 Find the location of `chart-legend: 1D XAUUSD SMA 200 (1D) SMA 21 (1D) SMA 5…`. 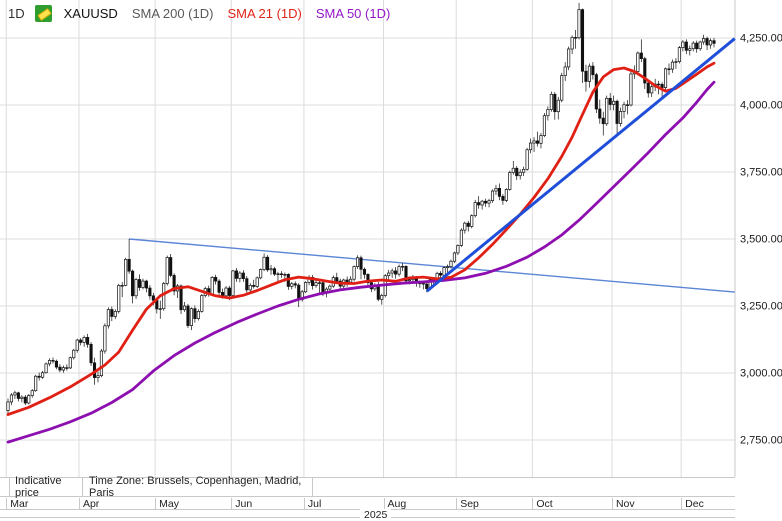

chart-legend: 1D XAUUSD SMA 200 (1D) SMA 21 (1D) SMA 5… is located at coordinates (199, 13).